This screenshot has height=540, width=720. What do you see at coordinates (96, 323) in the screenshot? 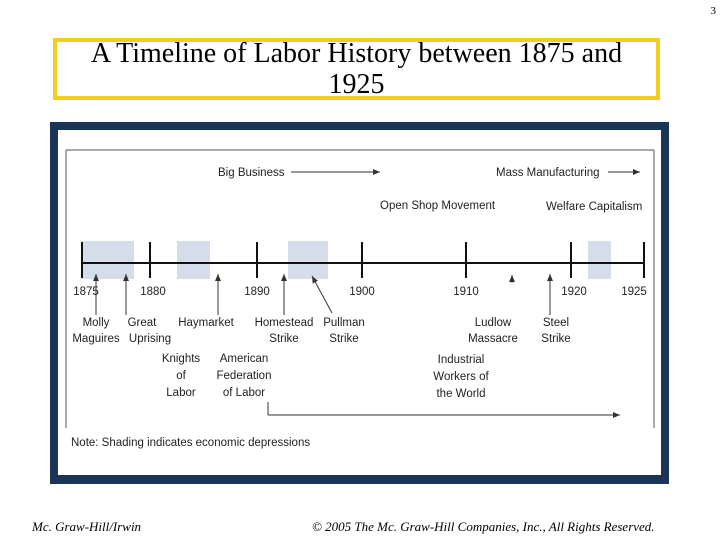
I see `event-molly-line1: Molly` at bounding box center [96, 323].